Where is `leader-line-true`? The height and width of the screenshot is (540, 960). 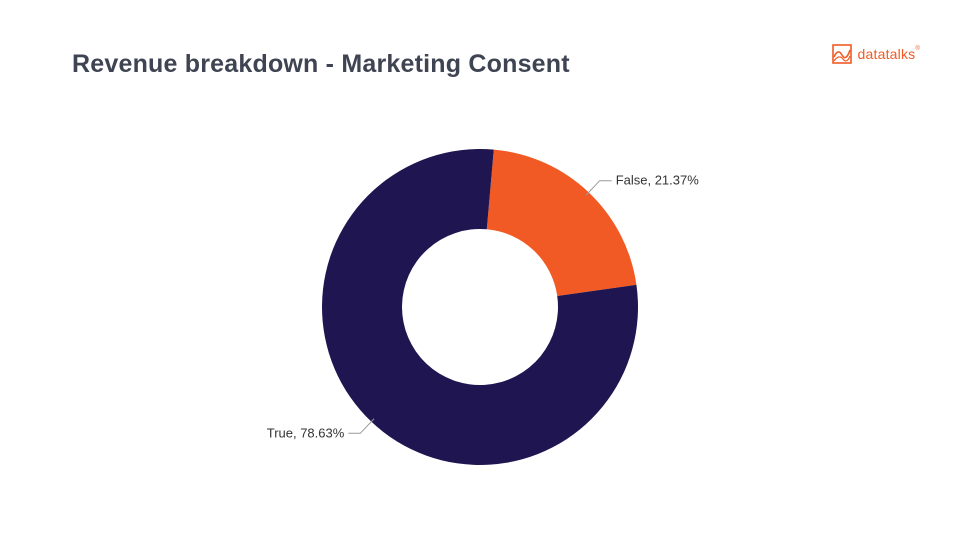 leader-line-true is located at coordinates (361, 426).